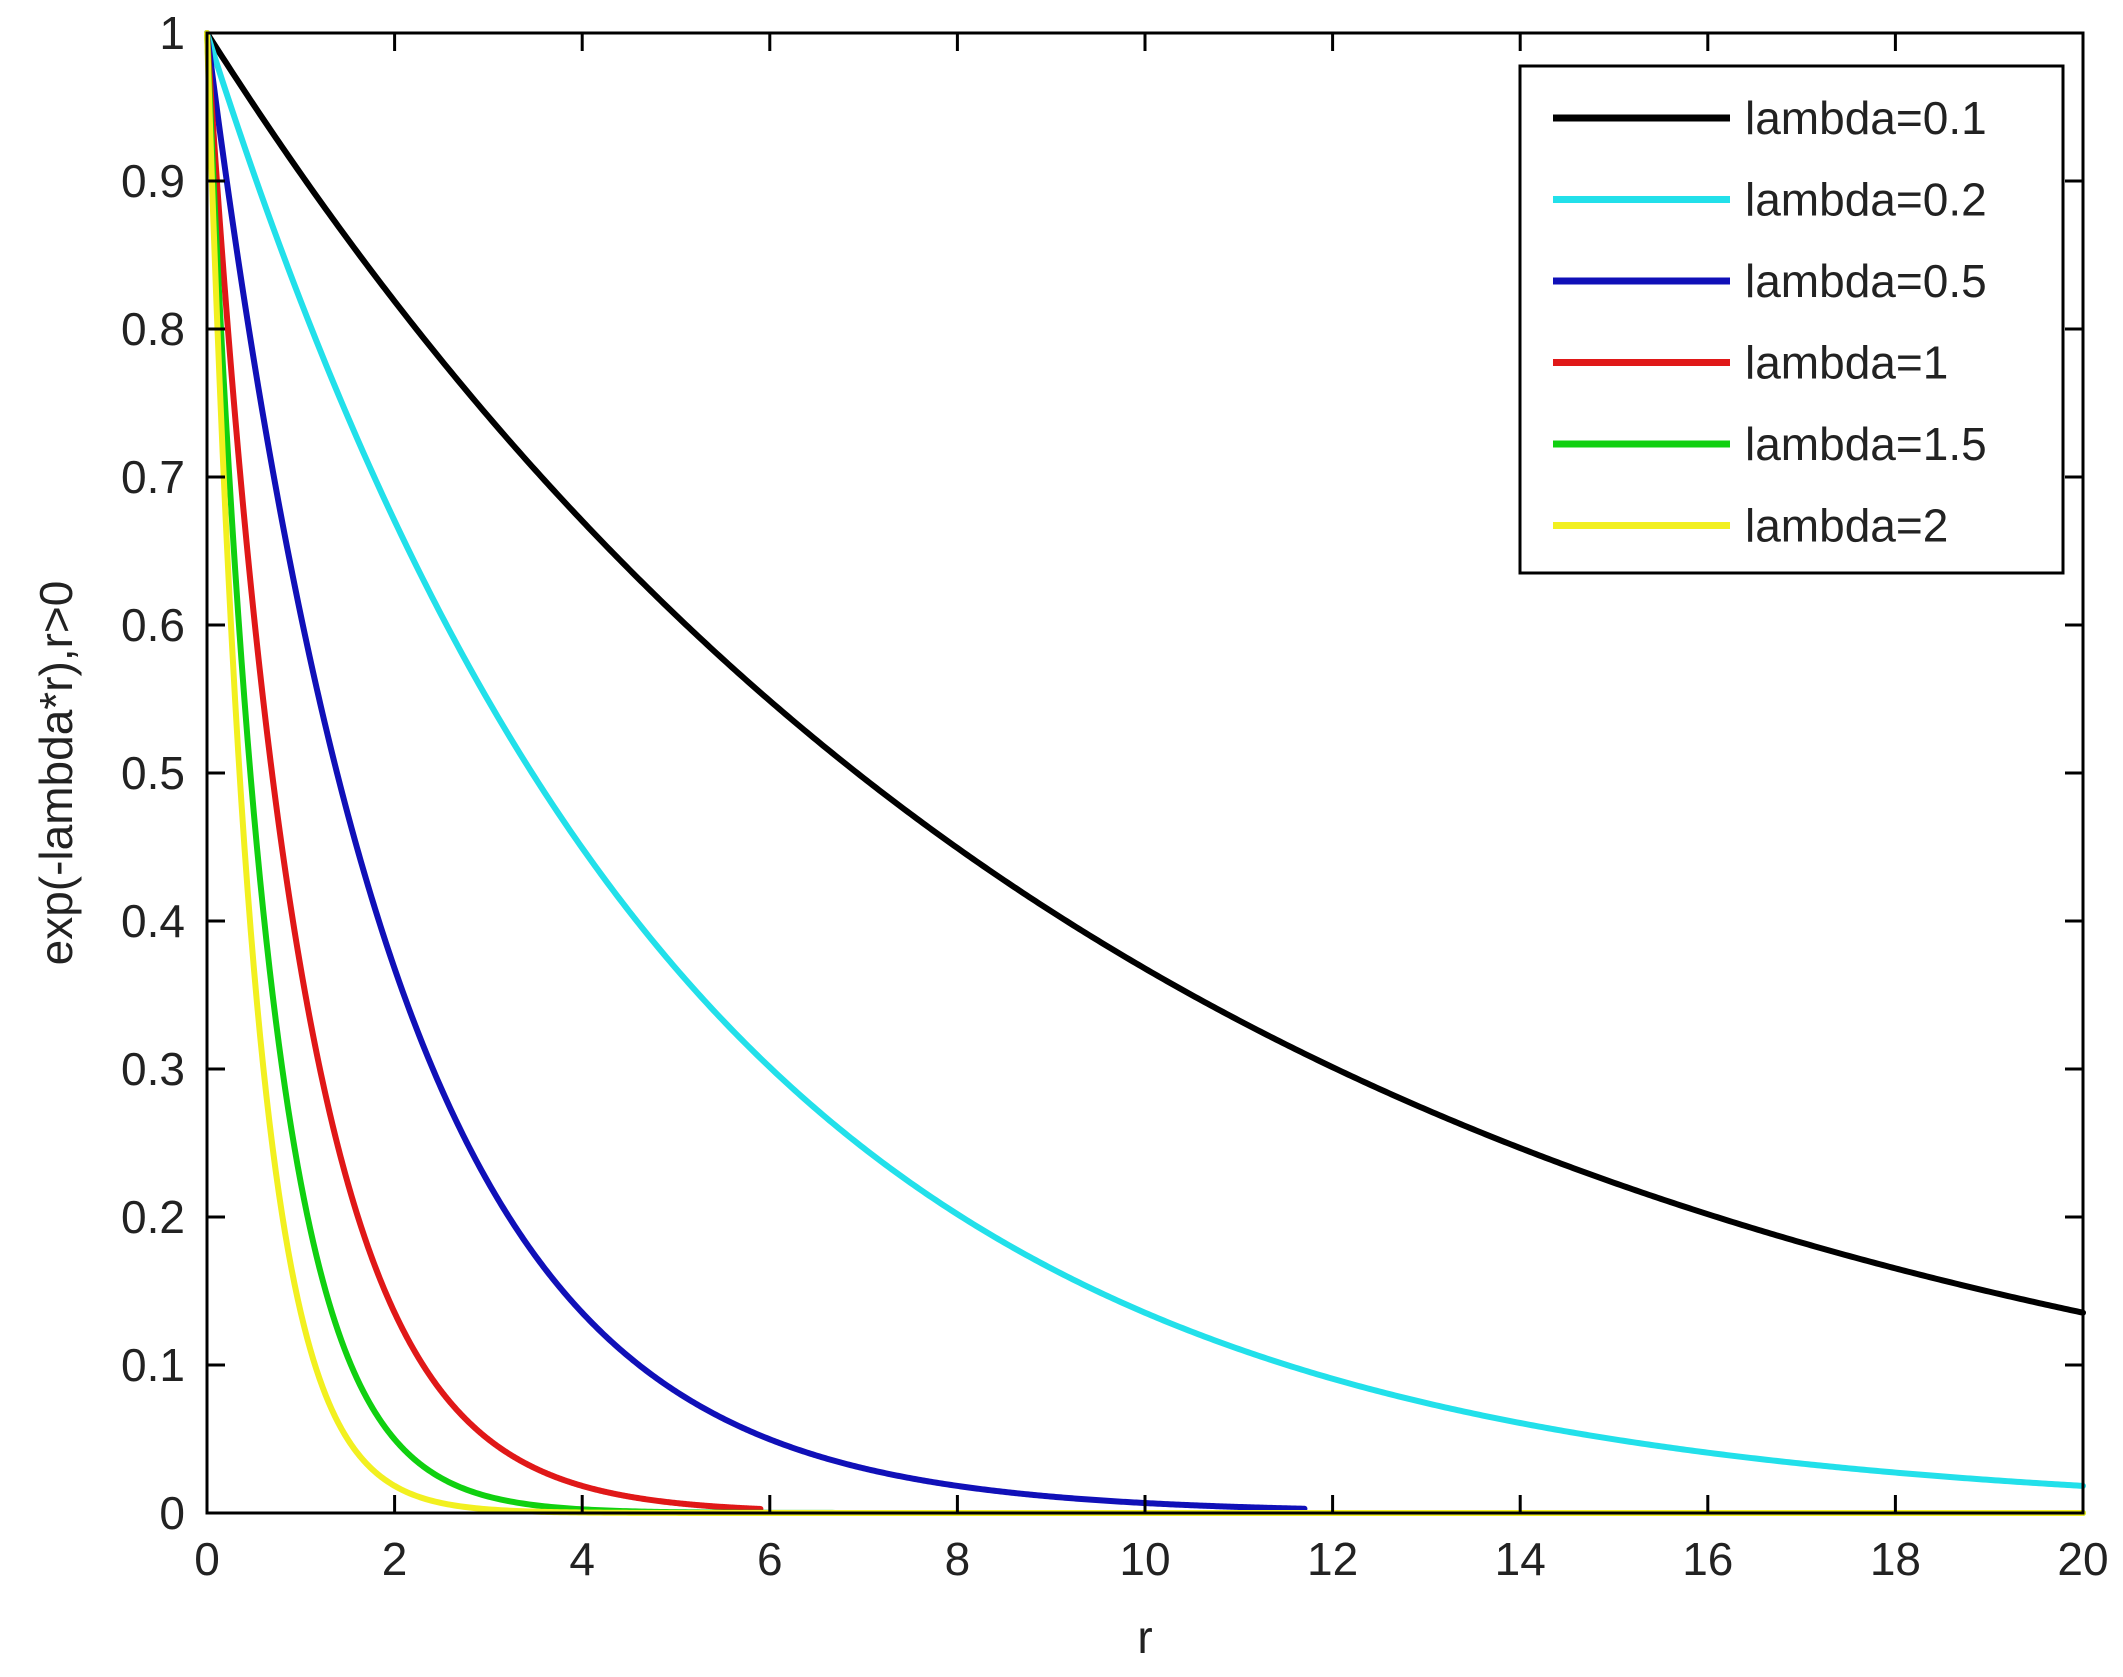 The height and width of the screenshot is (1677, 2123). I want to click on x-tick-label-9: 18, so click(1895, 1559).